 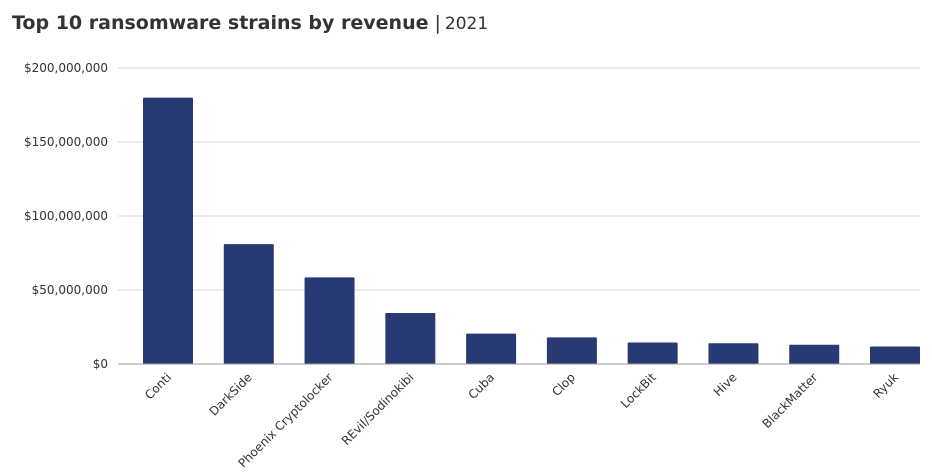 I want to click on bar-phoenix-cryptolocker, so click(x=329, y=320).